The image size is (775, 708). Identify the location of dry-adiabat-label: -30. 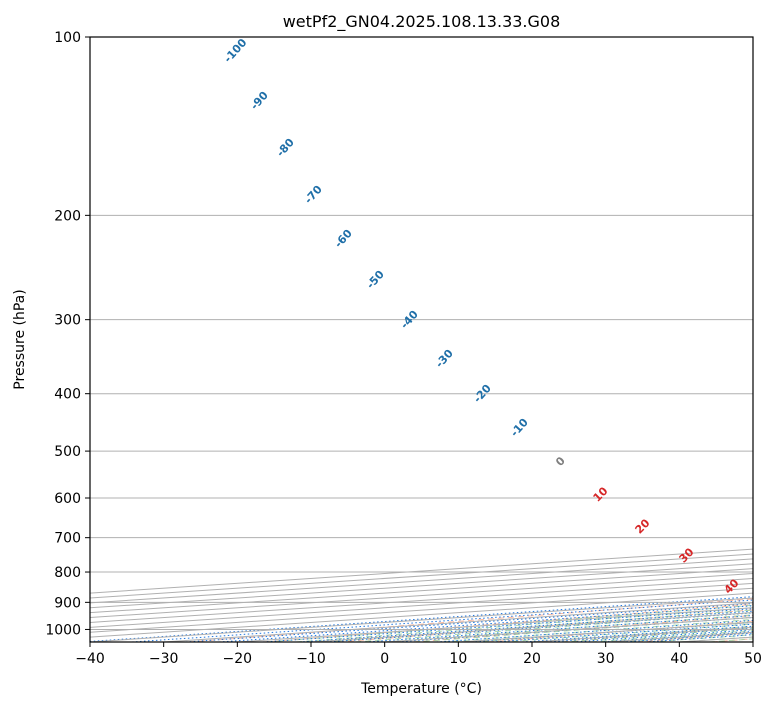
(444, 359).